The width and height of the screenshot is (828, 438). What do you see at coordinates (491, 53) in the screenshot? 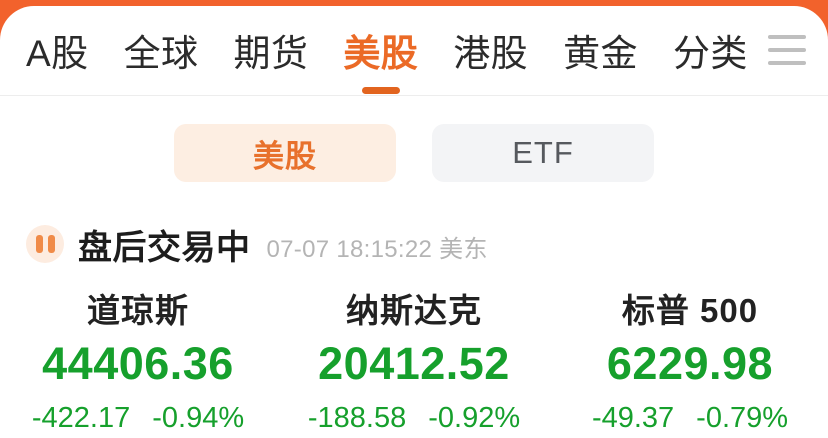
I see `nav-tab-label: 港股` at bounding box center [491, 53].